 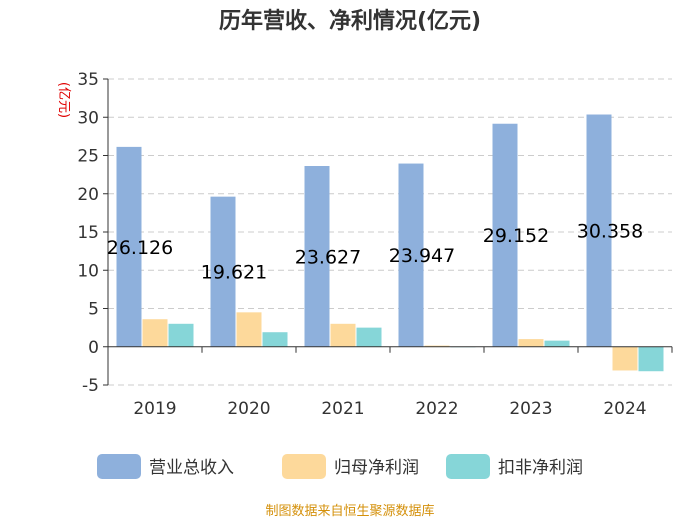 I want to click on x-axis-ticks: 2019 2020 2021 2022 2023 2024, so click(x=390, y=382).